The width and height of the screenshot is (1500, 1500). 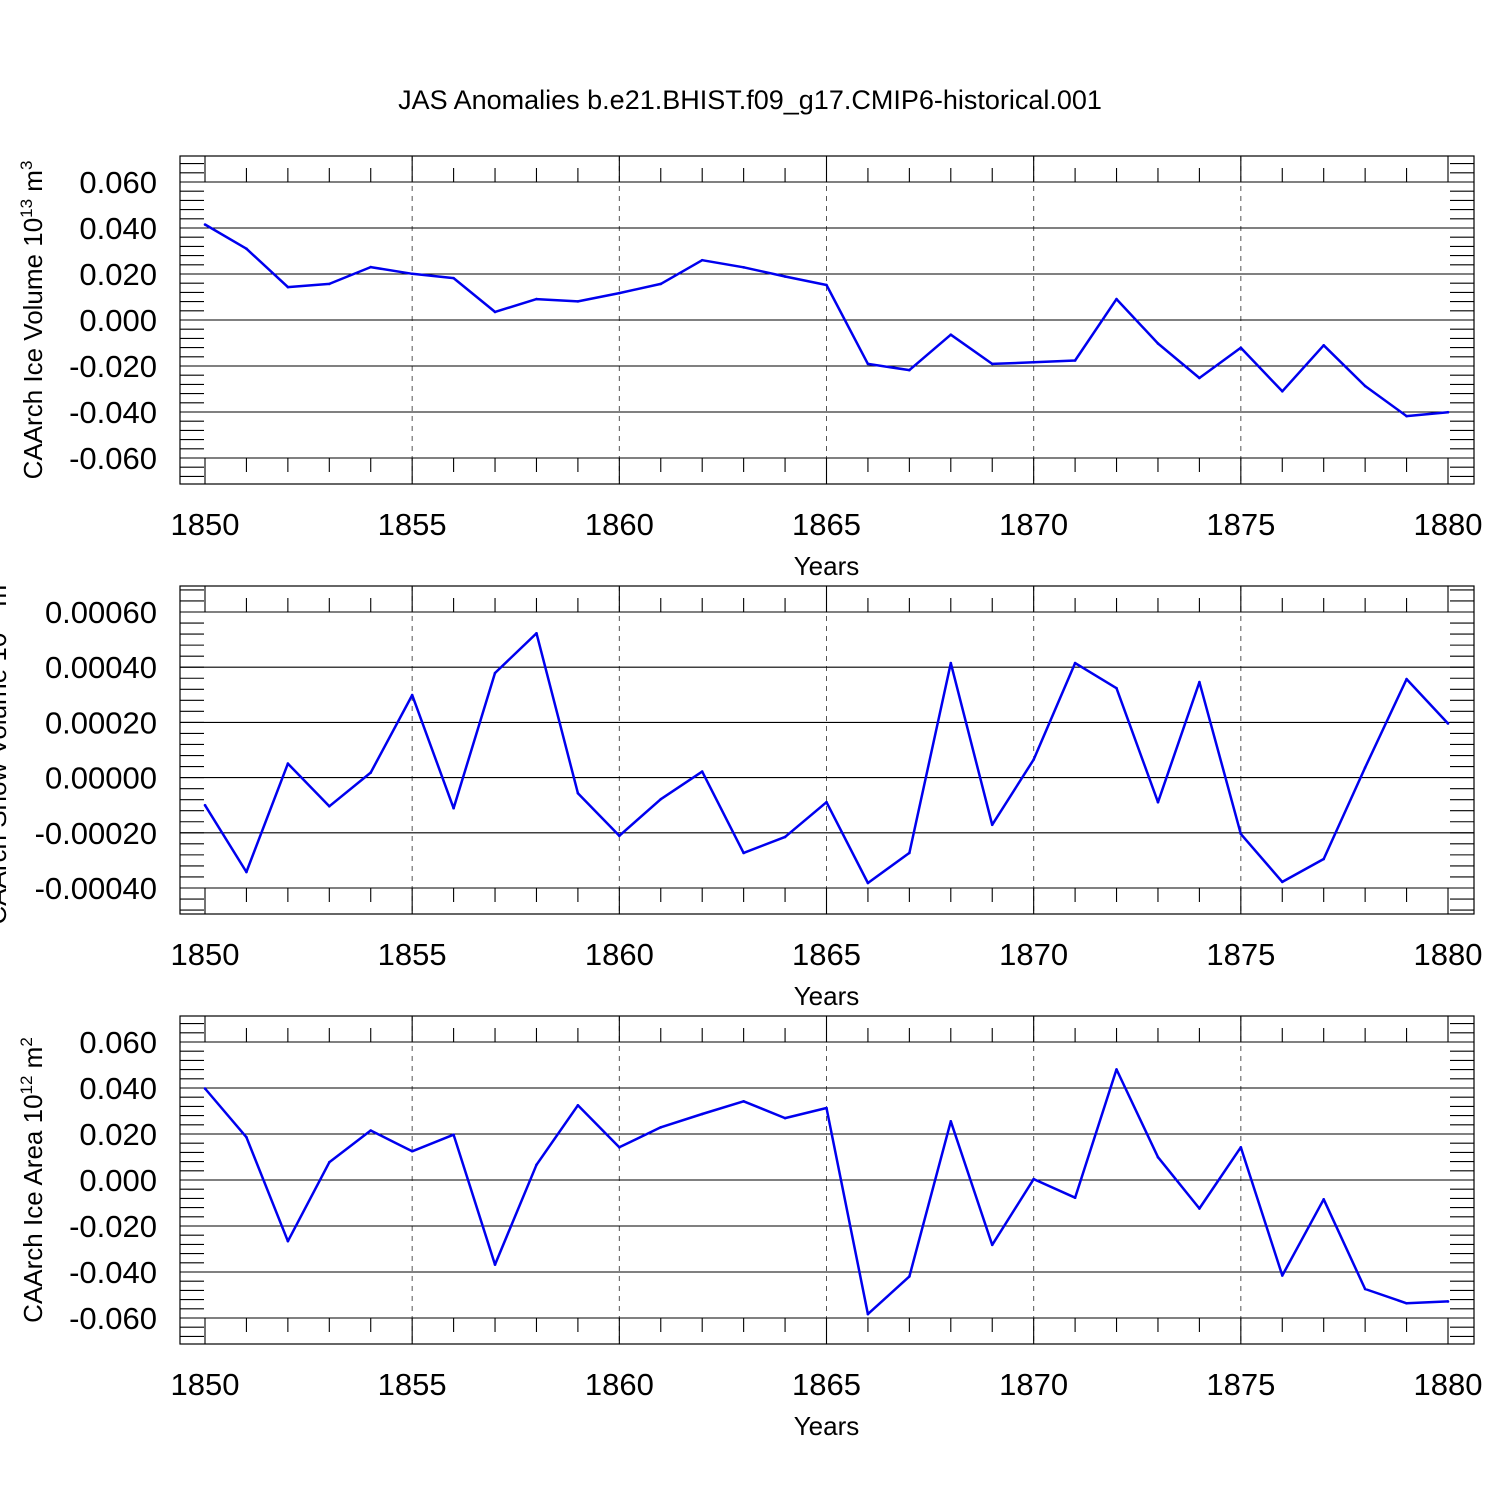 What do you see at coordinates (101, 612) in the screenshot?
I see `y-tick-label: 0.00060` at bounding box center [101, 612].